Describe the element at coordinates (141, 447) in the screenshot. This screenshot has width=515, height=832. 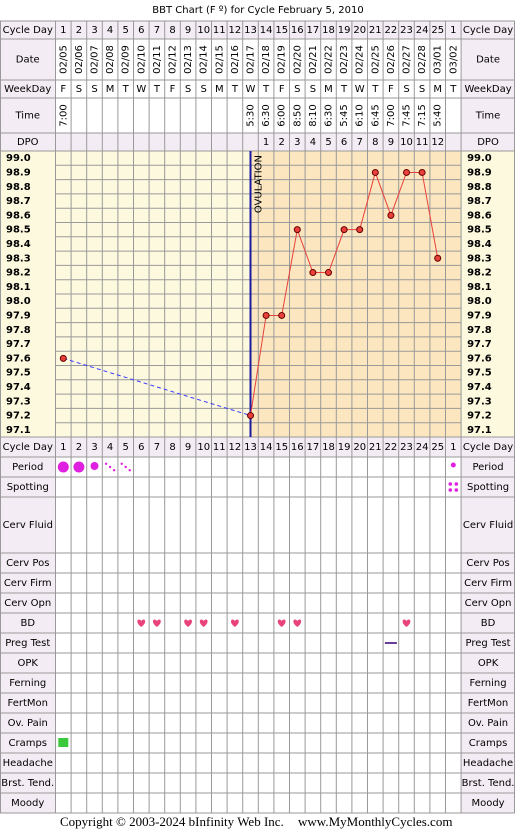
I see `cell-text: 6` at that location.